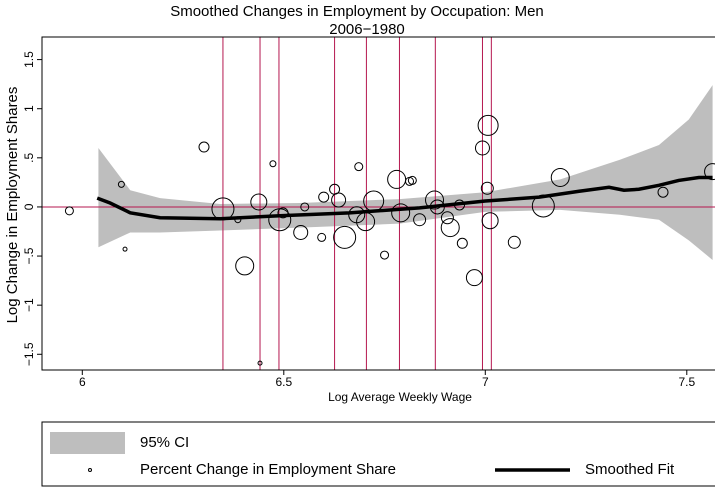  I want to click on x-tick-label: 6, so click(82, 382).